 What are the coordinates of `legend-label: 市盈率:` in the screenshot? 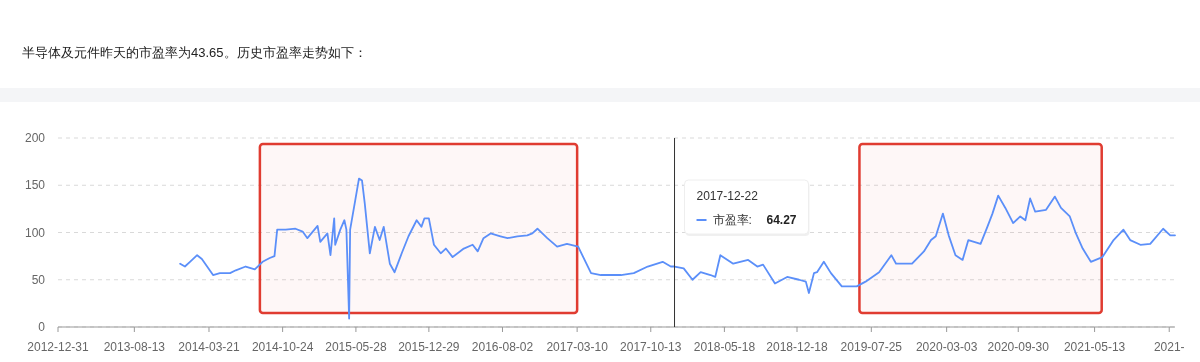 It's located at (732, 220).